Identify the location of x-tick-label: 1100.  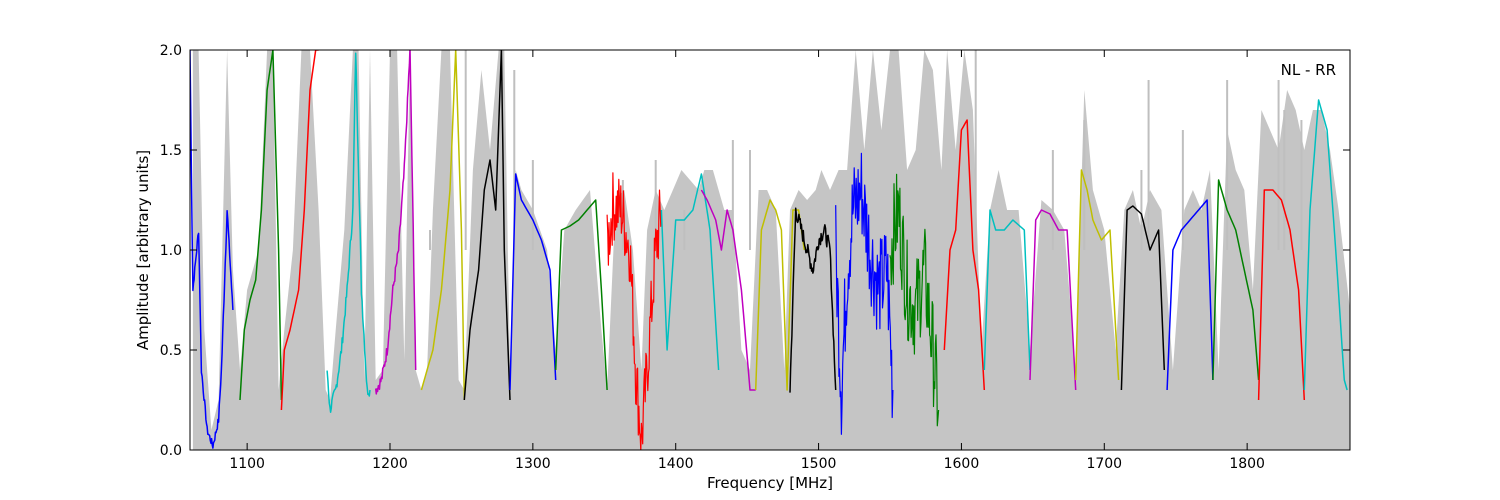
(247, 464).